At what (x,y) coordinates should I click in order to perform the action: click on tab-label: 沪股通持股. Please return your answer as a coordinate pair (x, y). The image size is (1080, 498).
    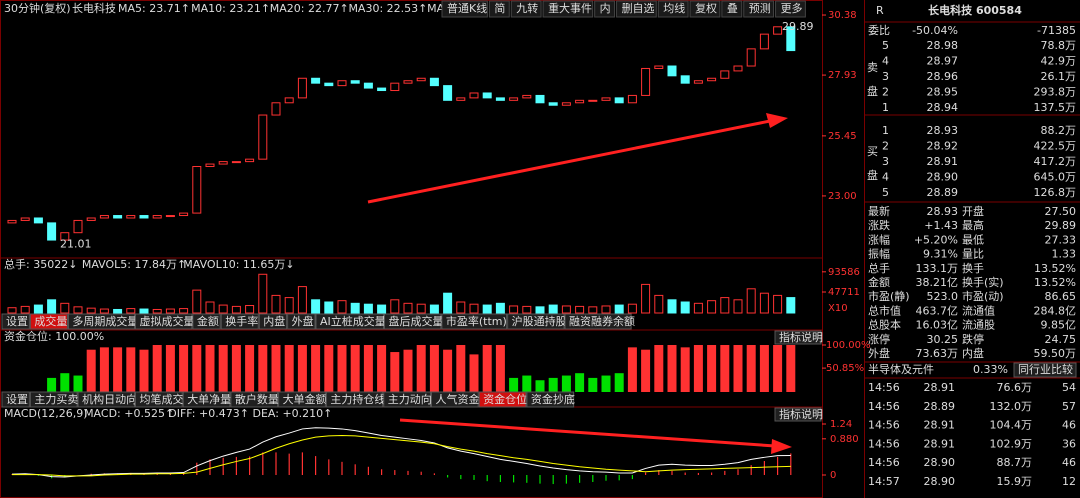
    Looking at the image, I should click on (539, 321).